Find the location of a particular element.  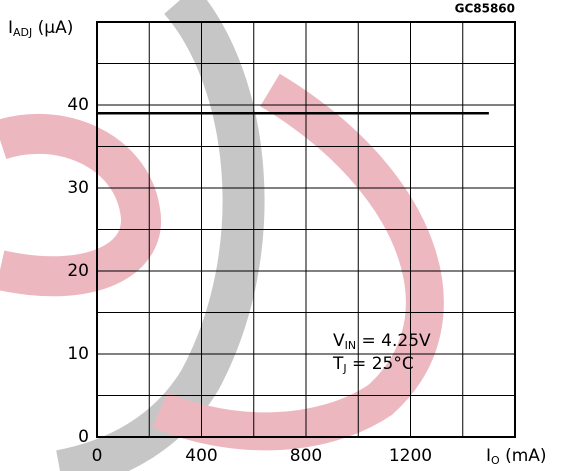

y-axis-title: IADJ (μA) is located at coordinates (40, 28).